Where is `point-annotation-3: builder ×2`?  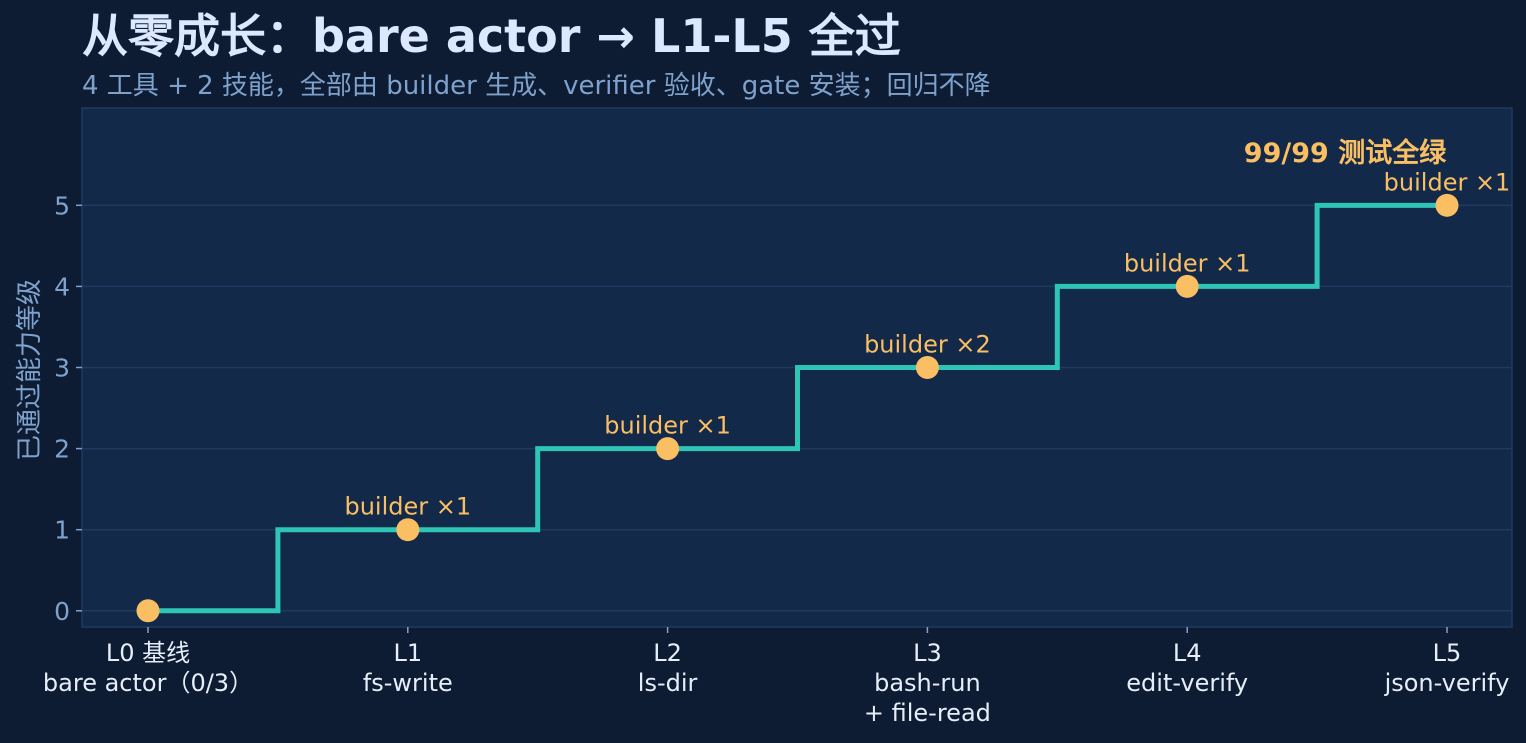 point-annotation-3: builder ×2 is located at coordinates (927, 345).